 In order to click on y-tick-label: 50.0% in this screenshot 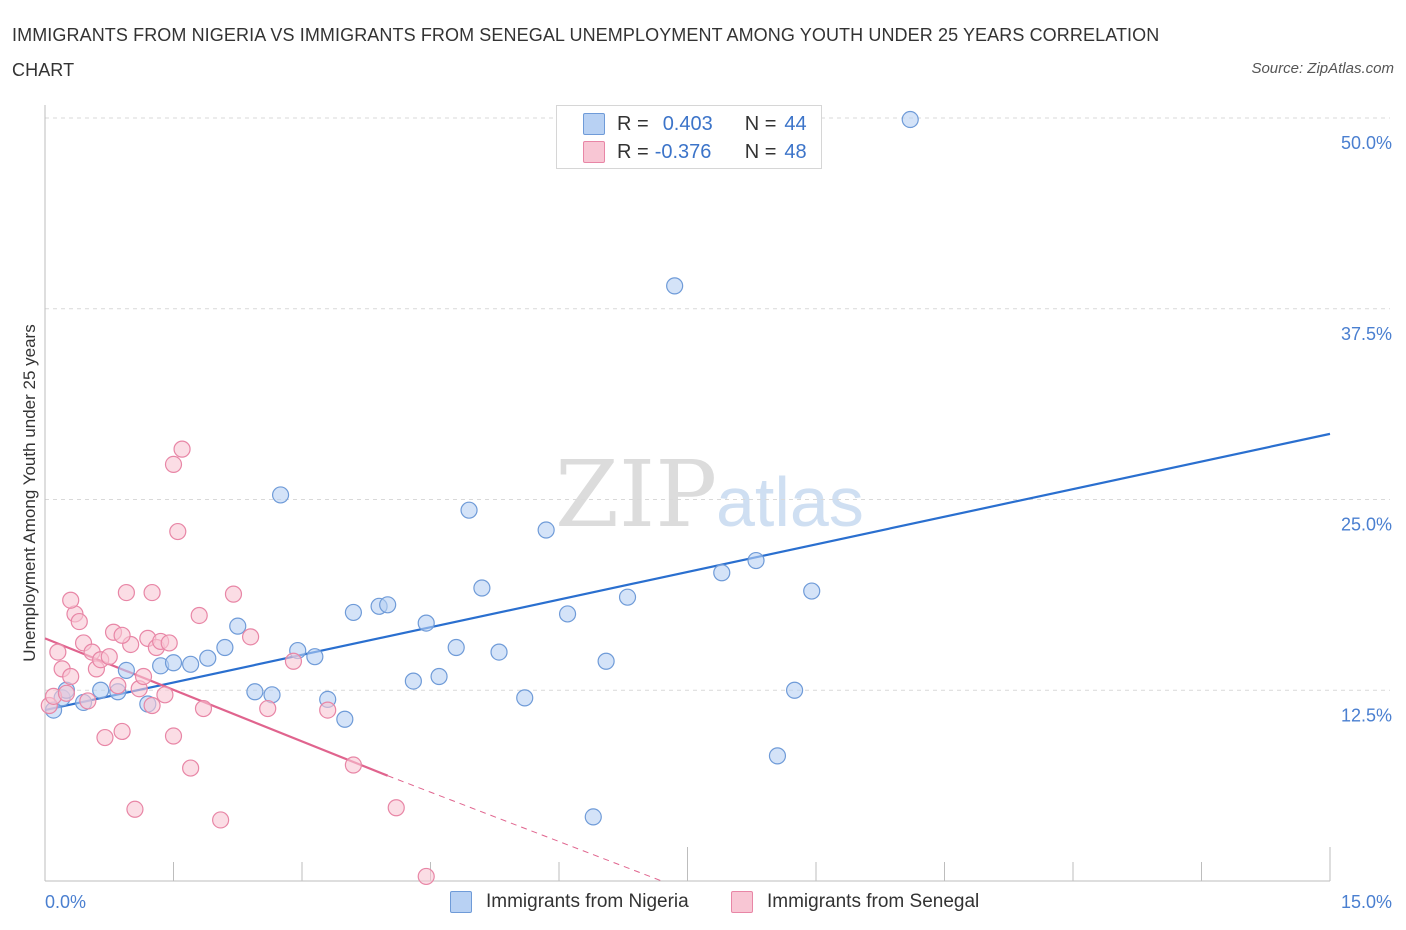, I will do `click(1366, 143)`.